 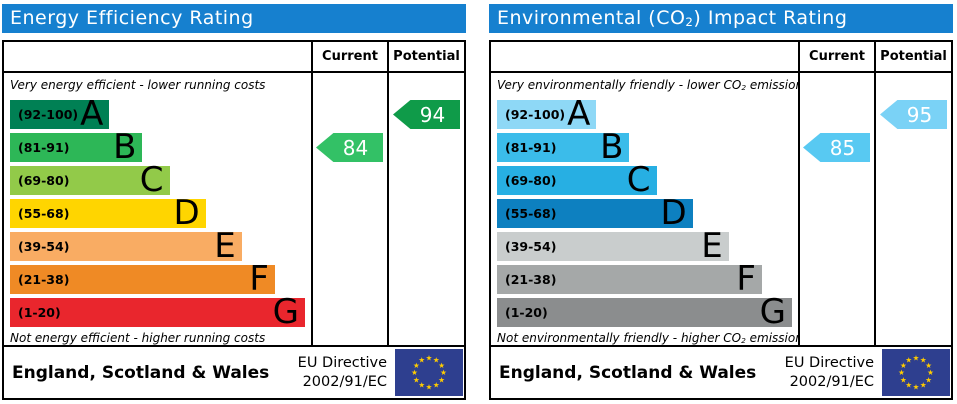 What do you see at coordinates (531, 180) in the screenshot?
I see `band-range: (69-80)` at bounding box center [531, 180].